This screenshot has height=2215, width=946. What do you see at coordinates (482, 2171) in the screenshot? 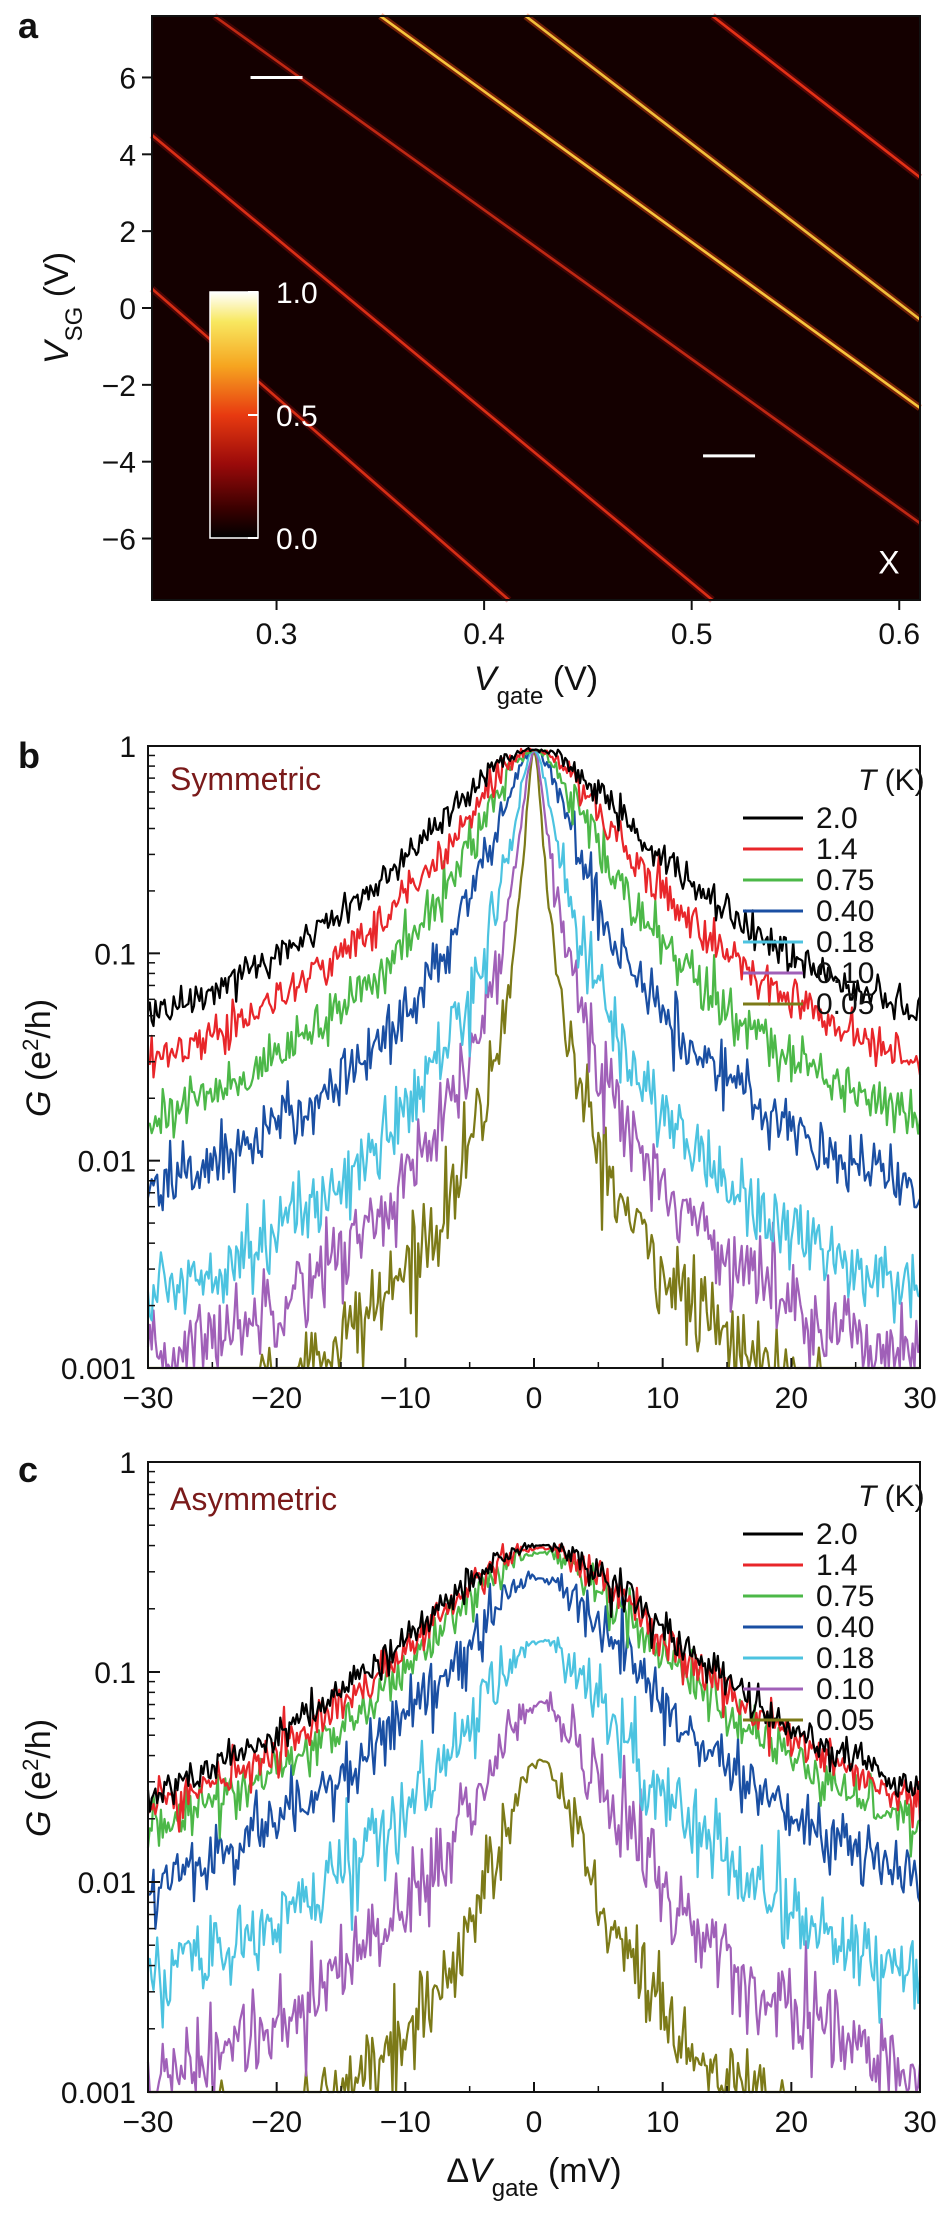
I see `c-xlabel-main: V` at bounding box center [482, 2171].